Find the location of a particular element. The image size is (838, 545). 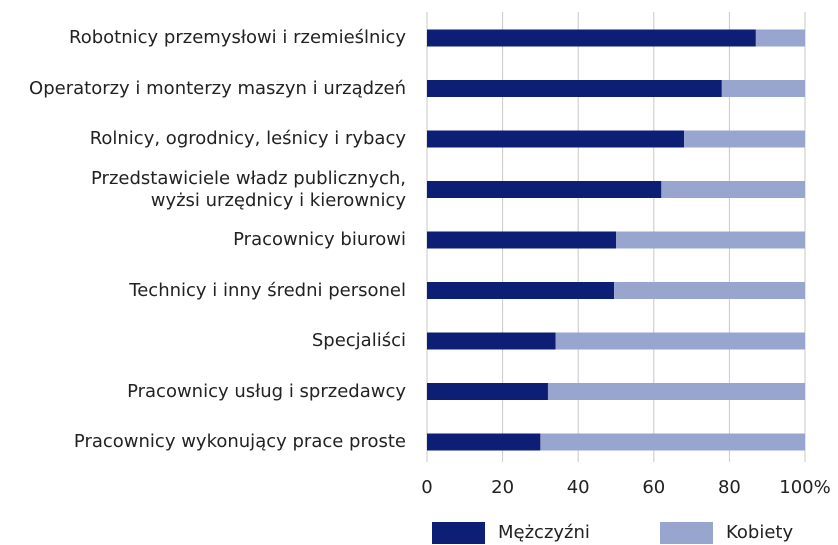

category-label: Technicy i inny średni personel is located at coordinates (267, 290).